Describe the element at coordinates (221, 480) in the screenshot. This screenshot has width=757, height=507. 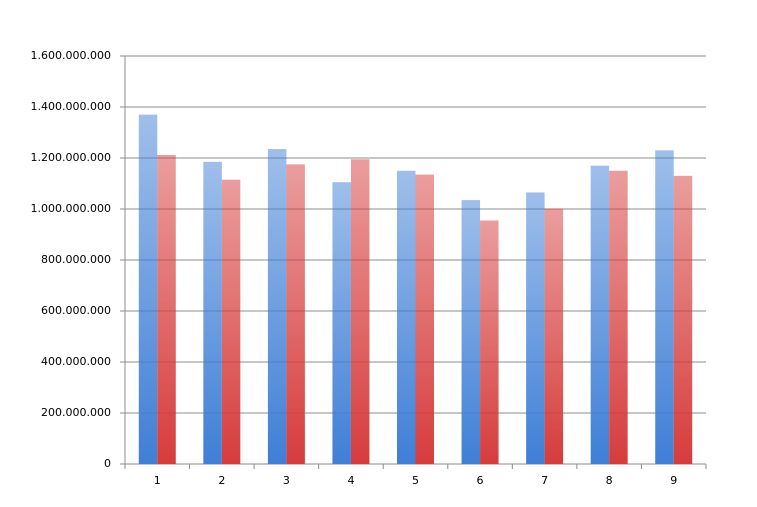
I see `x-tick-label: 2` at that location.